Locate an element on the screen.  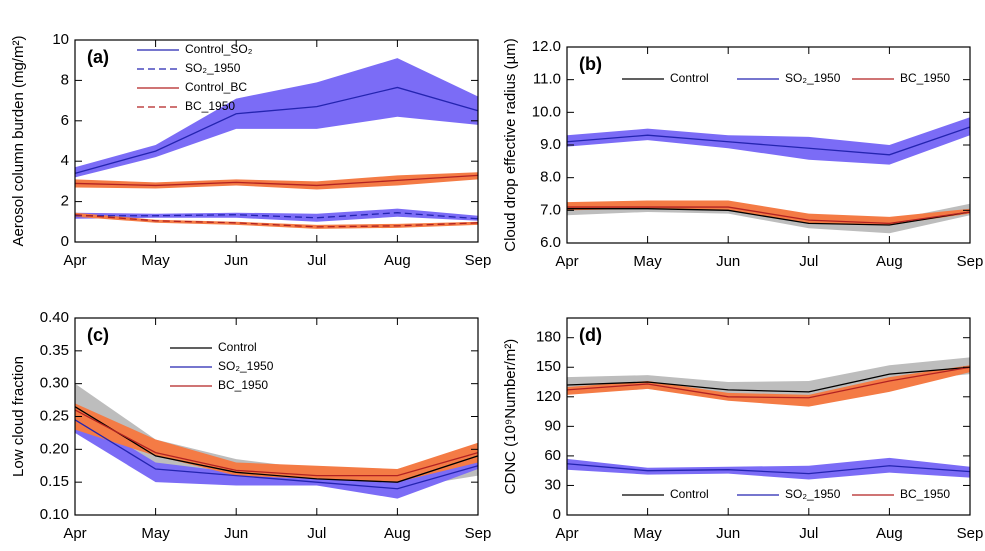
legend-label: Control_SO₂ is located at coordinates (219, 49).